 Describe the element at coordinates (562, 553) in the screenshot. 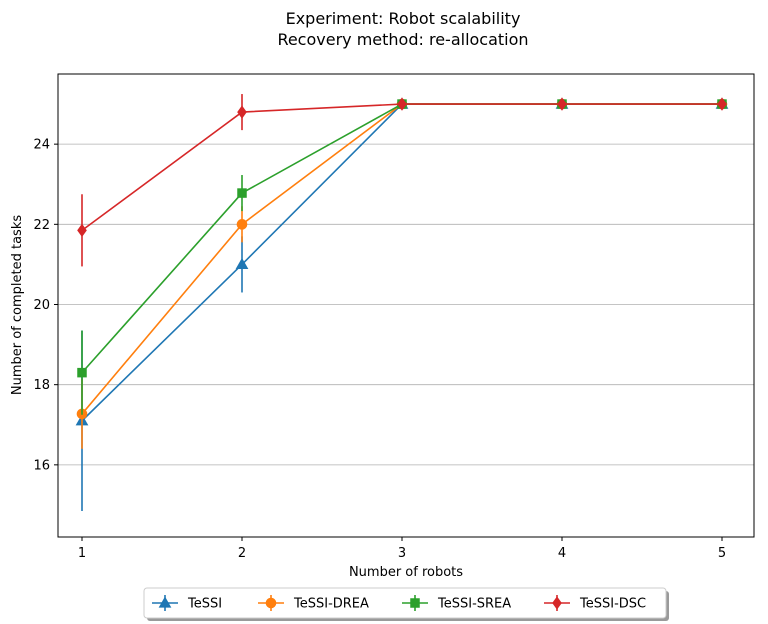

I see `x-tick-label: 4` at that location.